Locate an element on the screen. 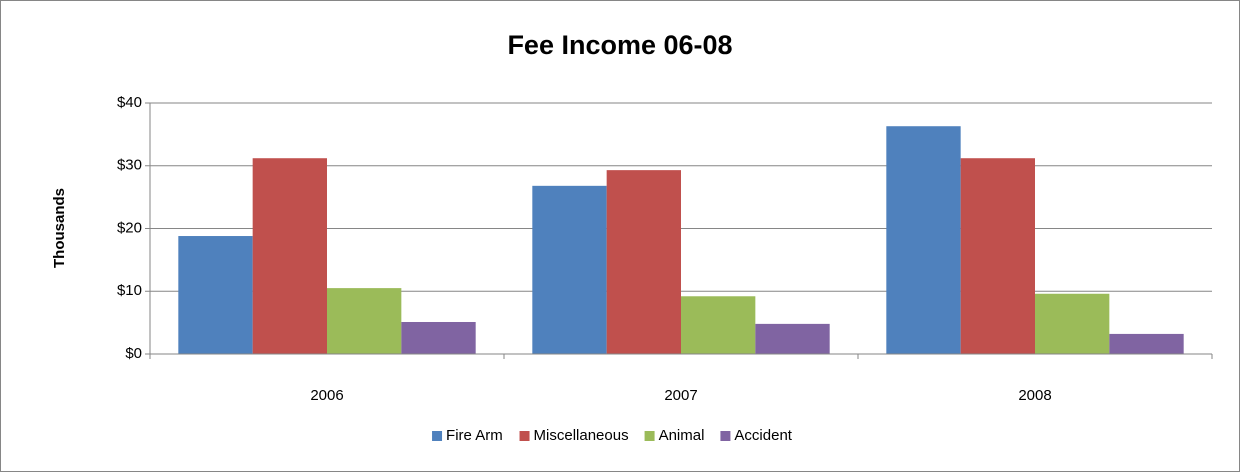 This screenshot has width=1241, height=473. x-tick-label: 2008 is located at coordinates (1034, 395).